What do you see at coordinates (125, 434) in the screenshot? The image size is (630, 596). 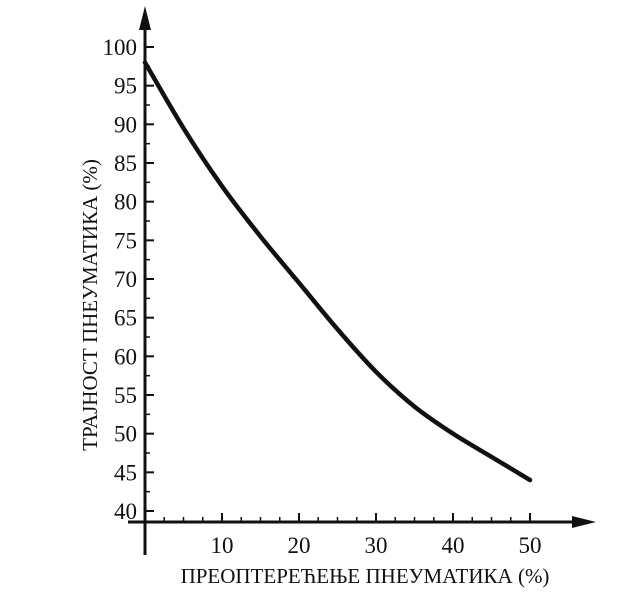 I see `y-tick-label: 50` at bounding box center [125, 434].